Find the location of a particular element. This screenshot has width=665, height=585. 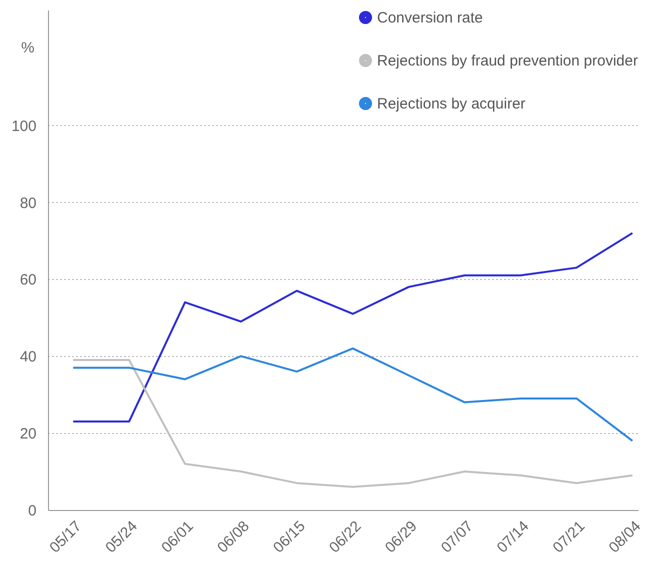

legend-label: Rejections by fraud prevention provider is located at coordinates (507, 61).